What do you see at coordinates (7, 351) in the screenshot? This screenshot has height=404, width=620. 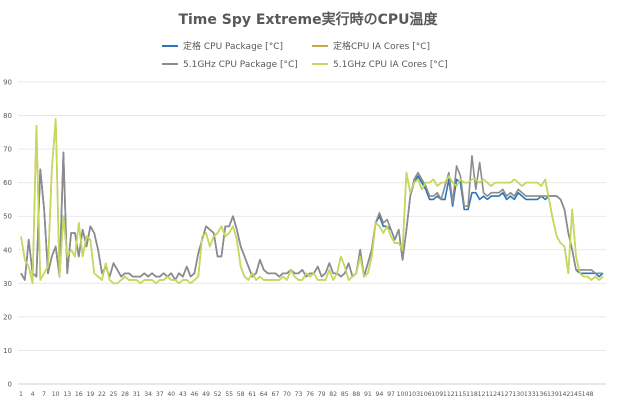 I see `y-tick-label: 10` at bounding box center [7, 351].